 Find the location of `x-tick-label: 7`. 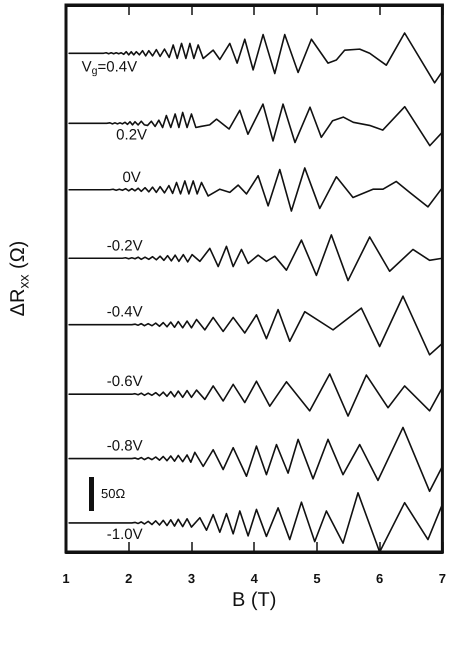

x-tick-label: 7 is located at coordinates (442, 578).